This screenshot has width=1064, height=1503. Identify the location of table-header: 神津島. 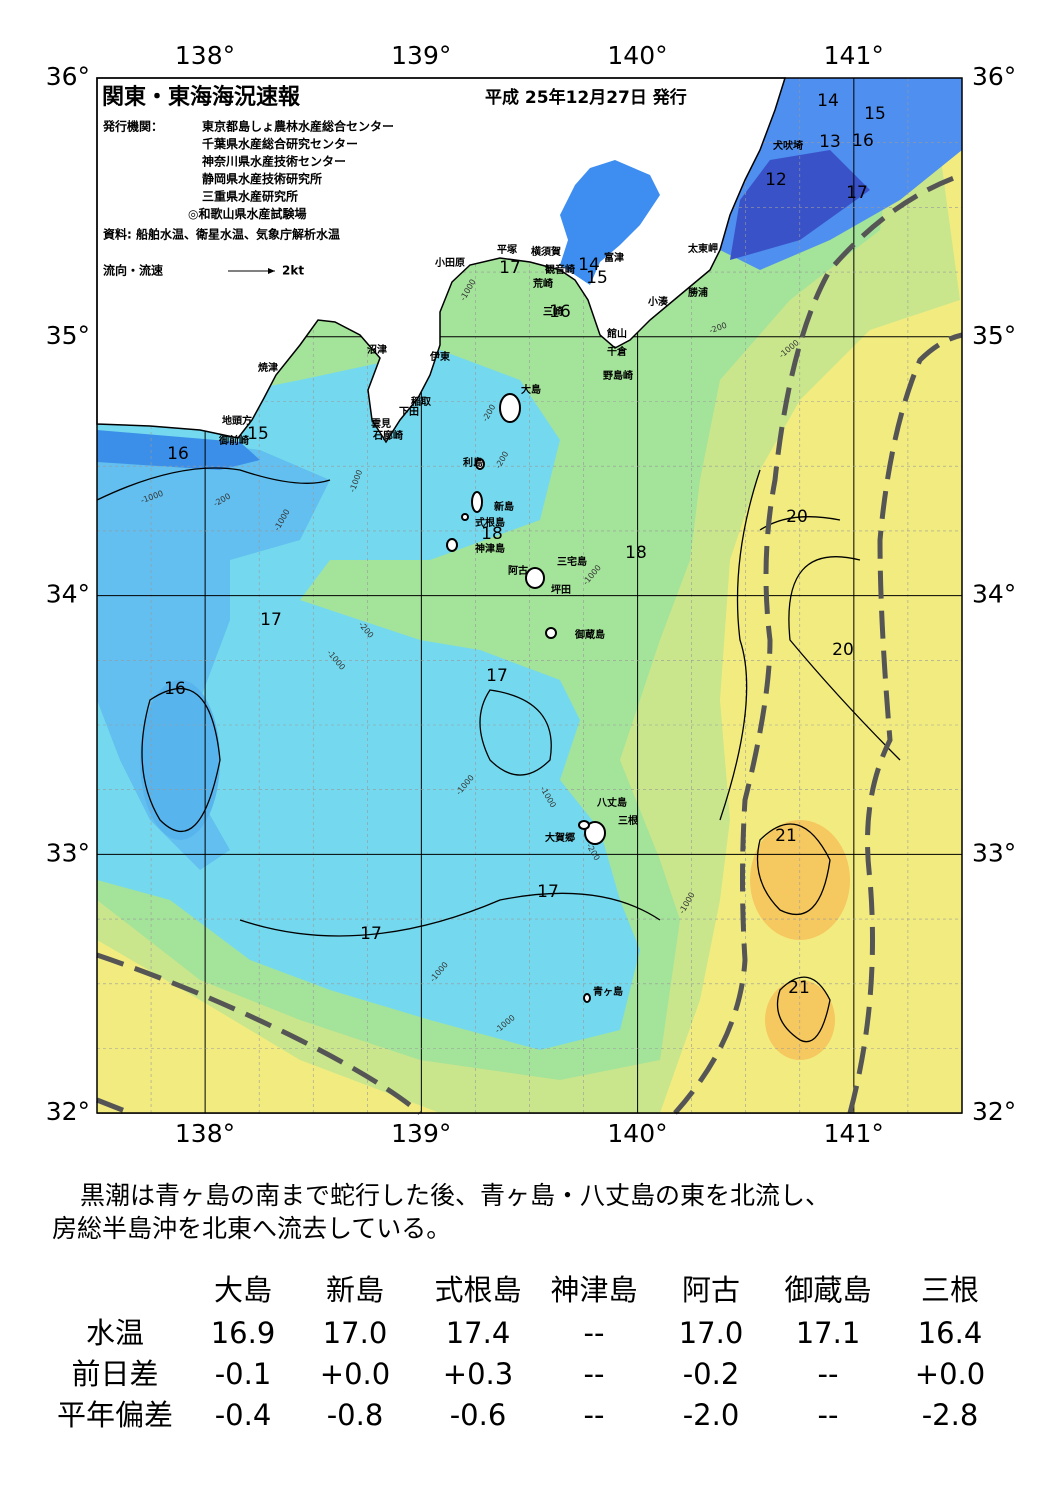
(593, 1290).